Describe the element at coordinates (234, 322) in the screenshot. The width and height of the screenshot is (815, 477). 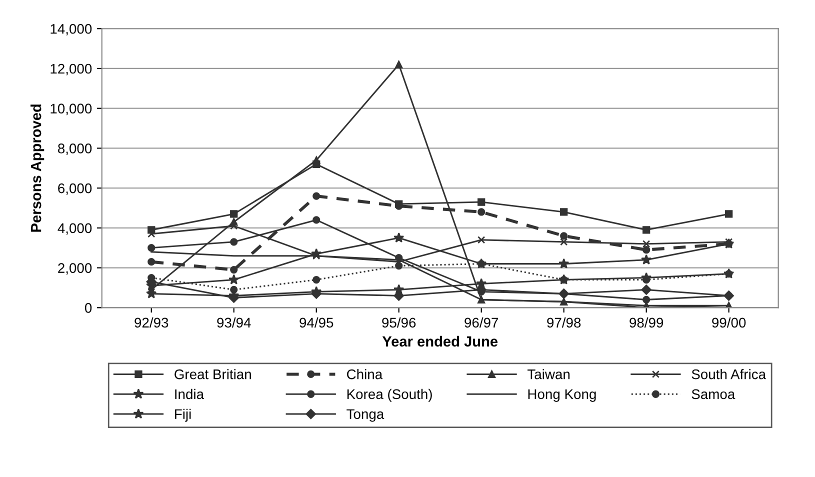
I see `x-tick-label: 93/94` at that location.